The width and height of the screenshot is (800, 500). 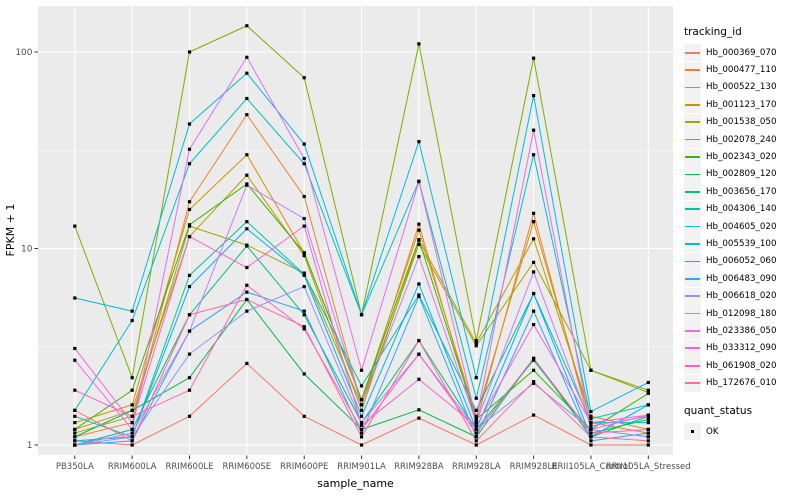 What do you see at coordinates (304, 467) in the screenshot?
I see `x-tick-label: RRIM600PE` at bounding box center [304, 467].